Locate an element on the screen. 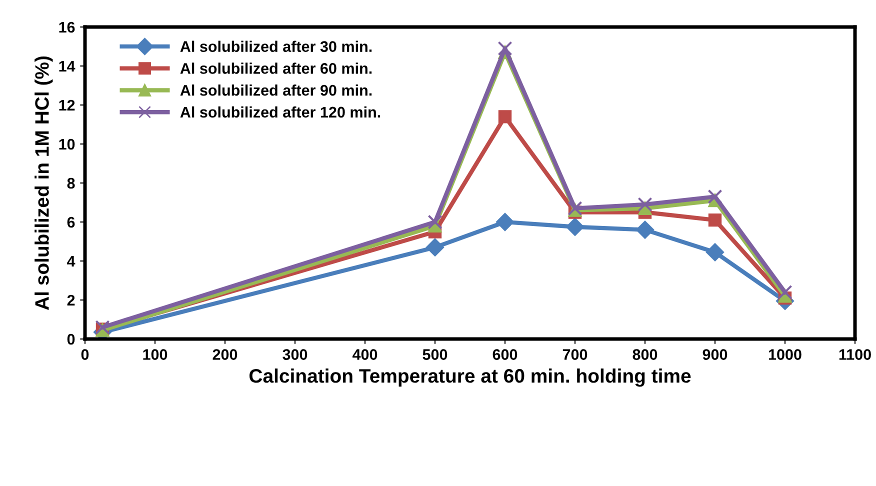 The image size is (876, 486). legend-label: Al solubilized after 30 min. is located at coordinates (276, 46).